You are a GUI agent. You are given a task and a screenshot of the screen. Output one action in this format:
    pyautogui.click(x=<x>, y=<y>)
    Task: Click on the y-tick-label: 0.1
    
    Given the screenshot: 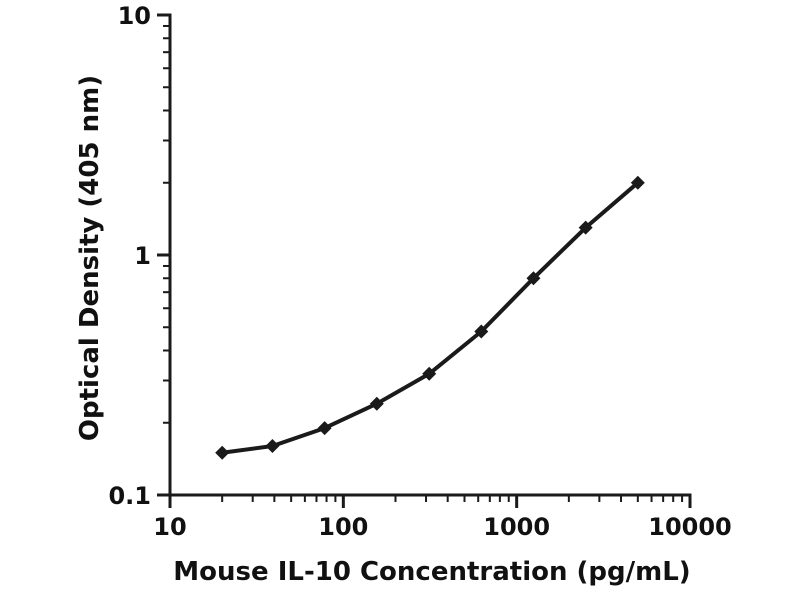 What is the action you would take?
    pyautogui.click(x=129, y=496)
    